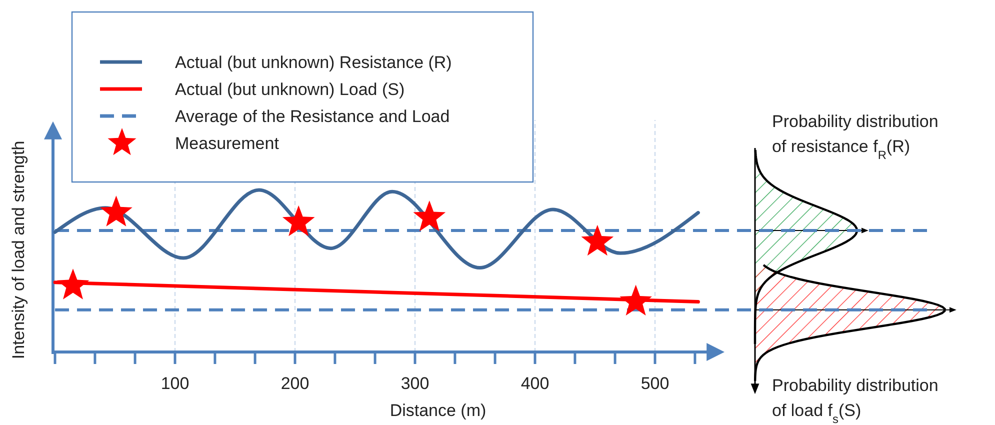 Image resolution: width=995 pixels, height=425 pixels. What do you see at coordinates (295, 383) in the screenshot?
I see `x-tick-label: 200` at bounding box center [295, 383].